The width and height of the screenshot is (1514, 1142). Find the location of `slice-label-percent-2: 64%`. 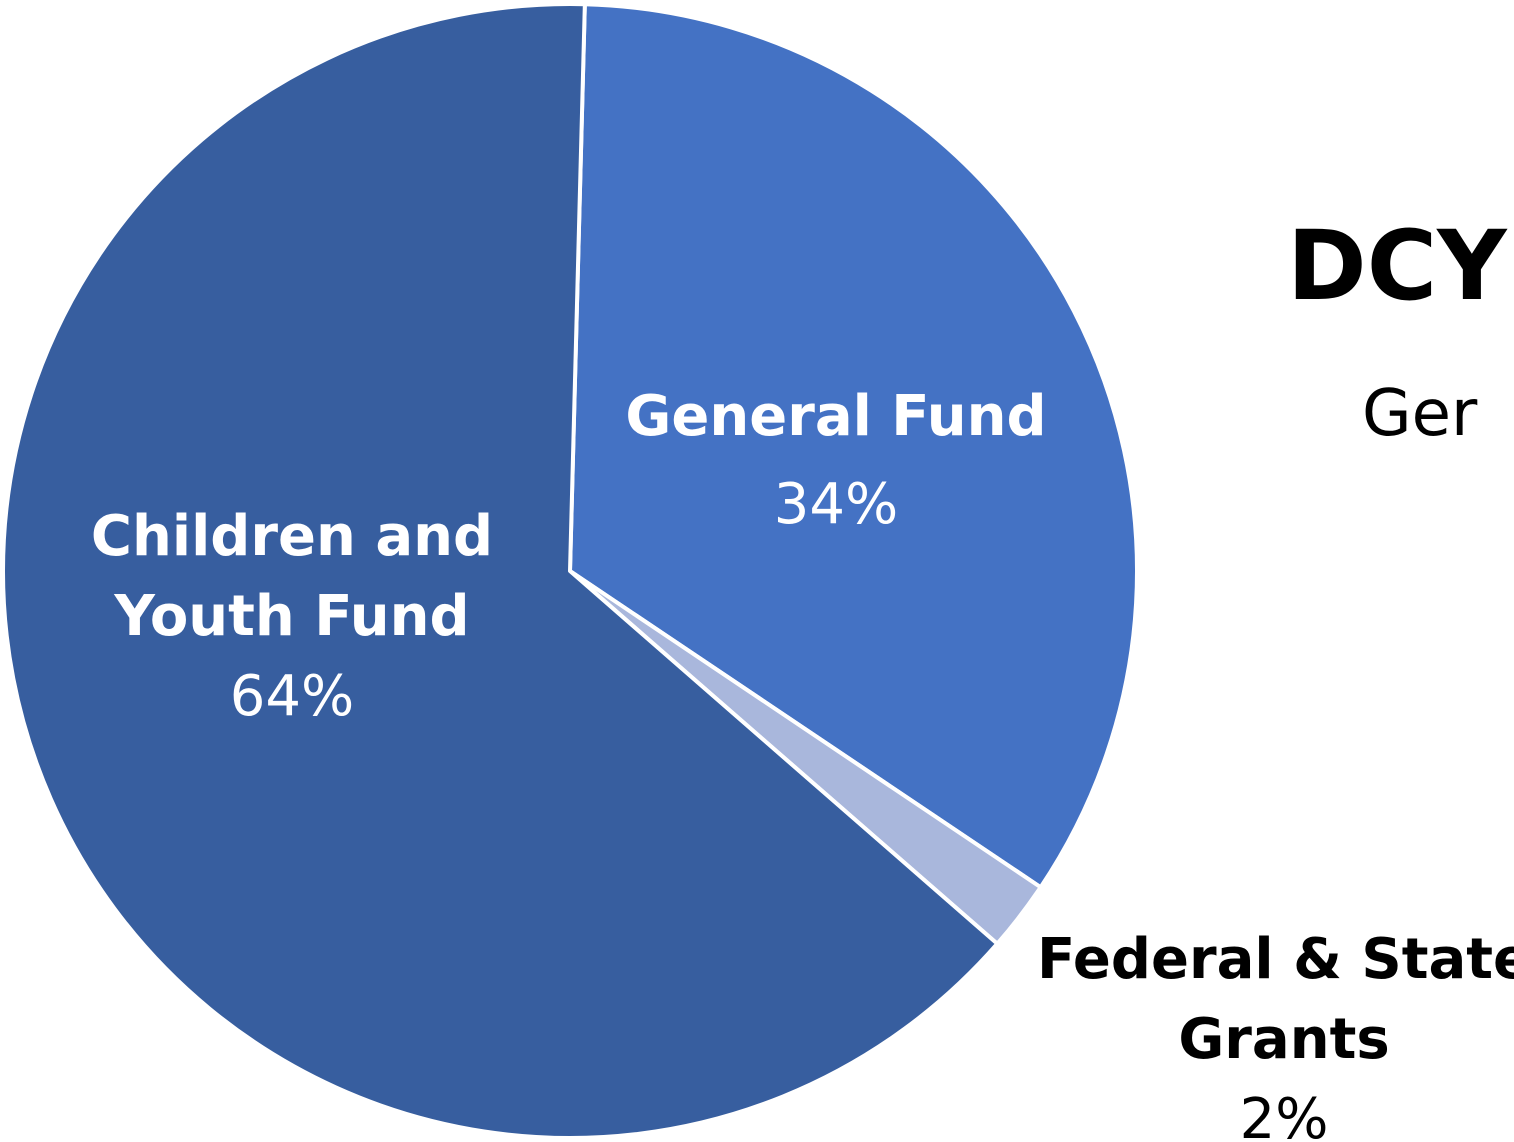

slice-label-percent-2: 64% is located at coordinates (292, 696).